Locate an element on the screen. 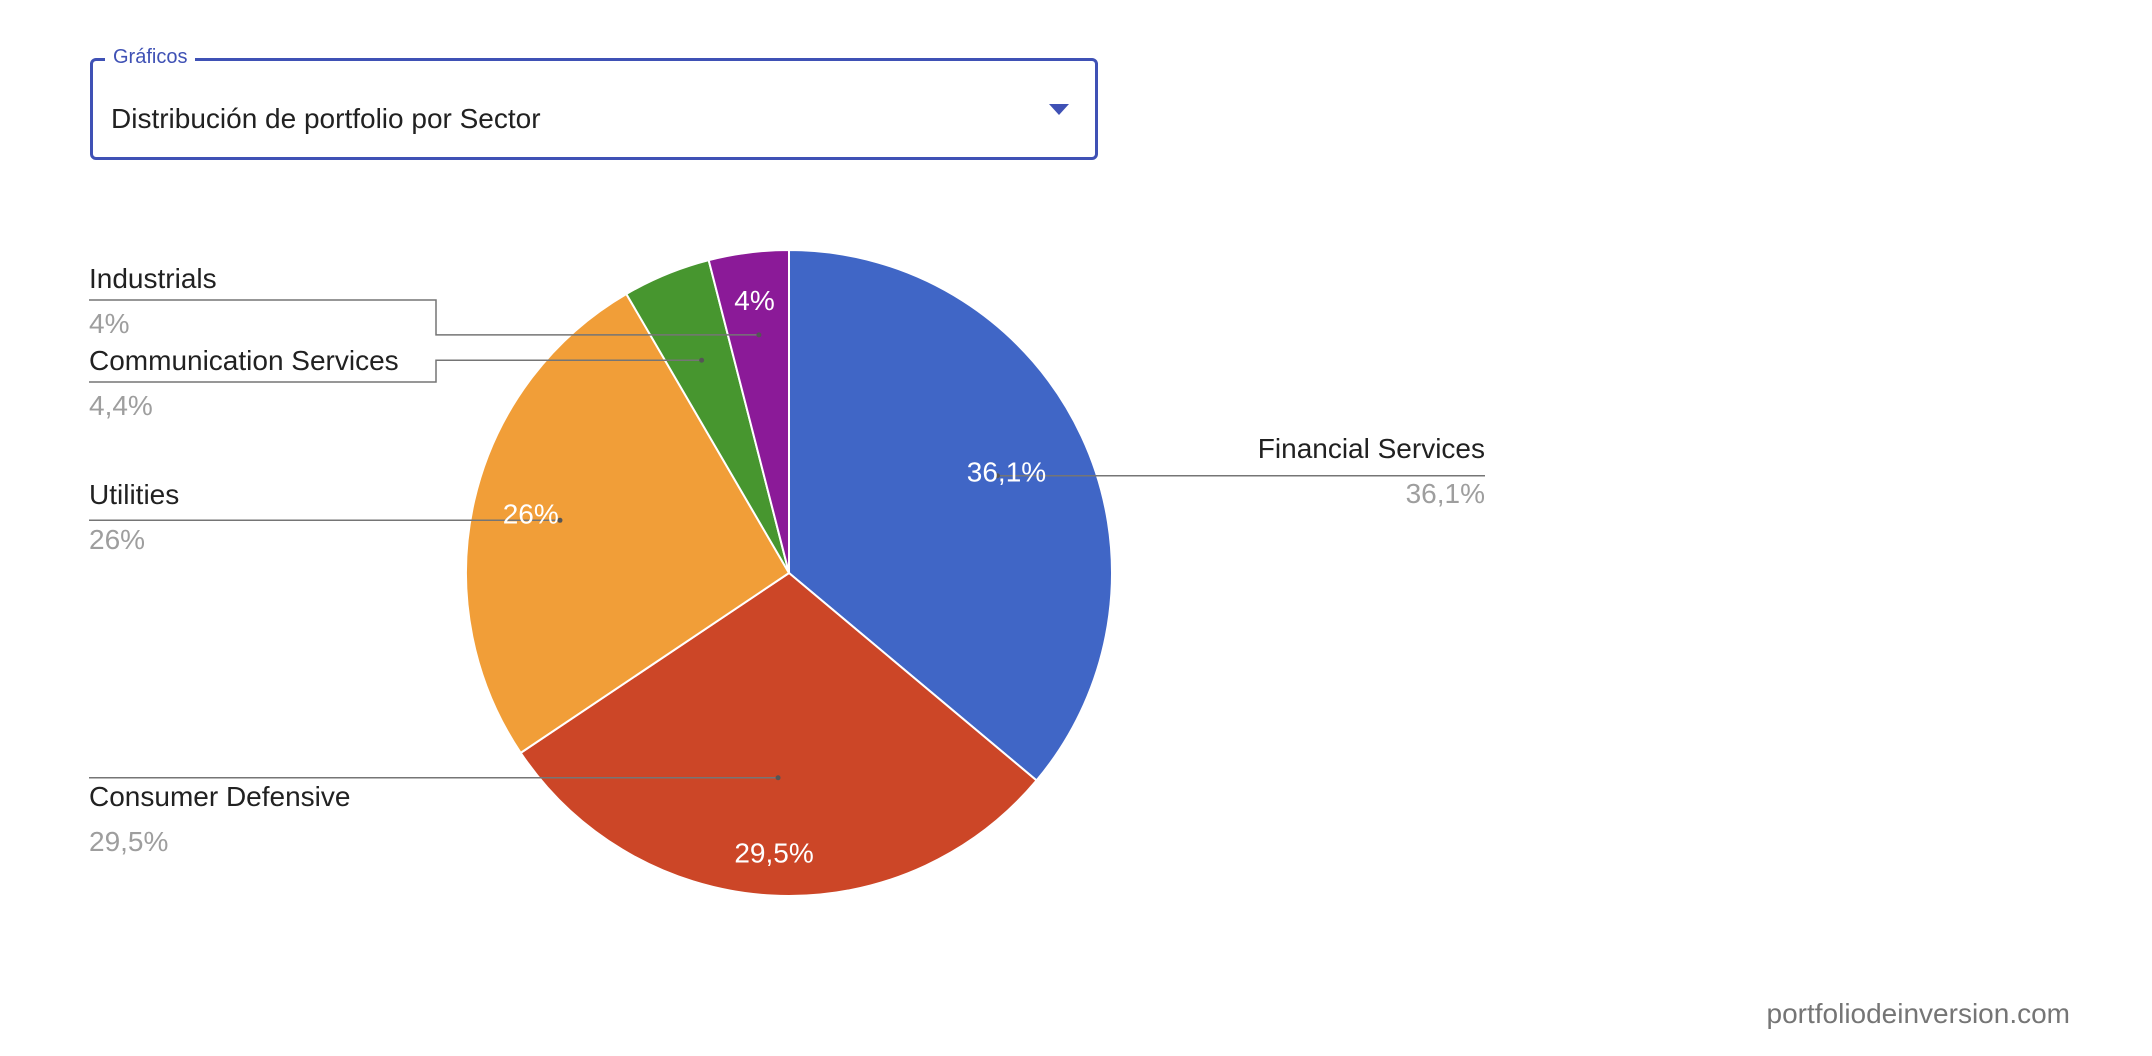  category-label: Industrials is located at coordinates (153, 278).